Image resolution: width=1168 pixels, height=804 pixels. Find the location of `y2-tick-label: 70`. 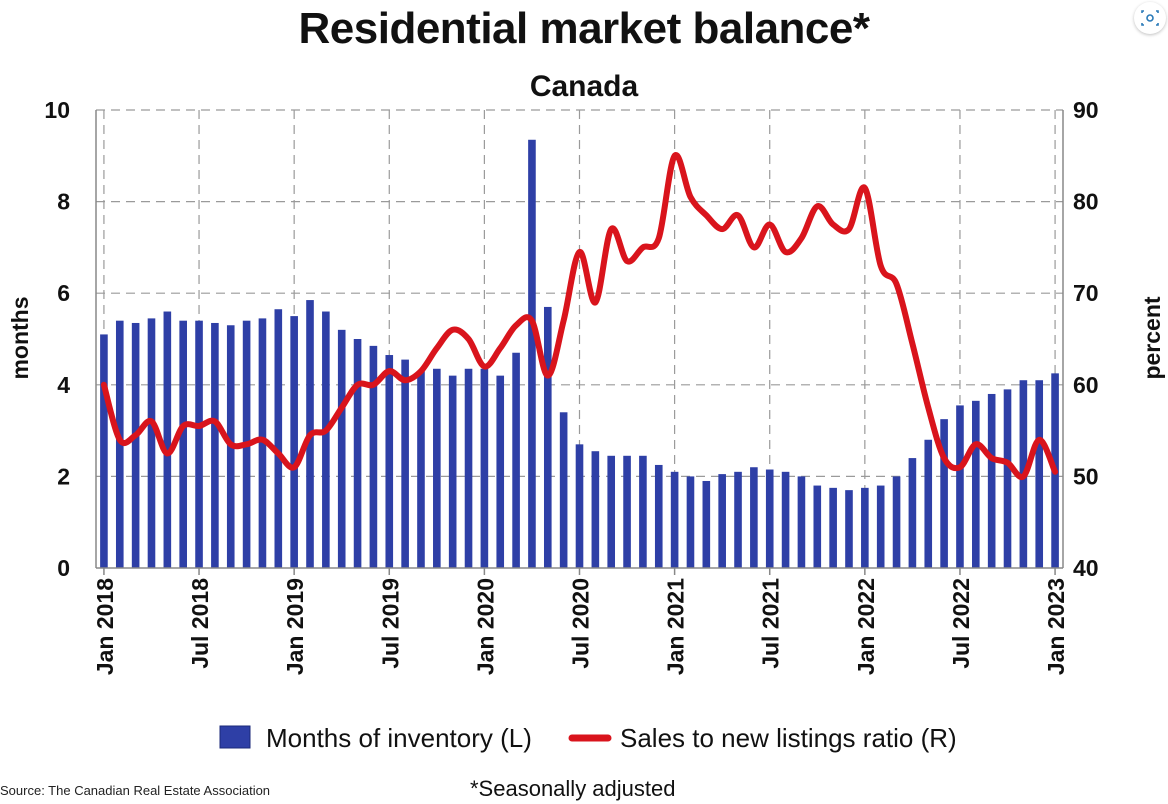

y2-tick-label: 70 is located at coordinates (1086, 293).